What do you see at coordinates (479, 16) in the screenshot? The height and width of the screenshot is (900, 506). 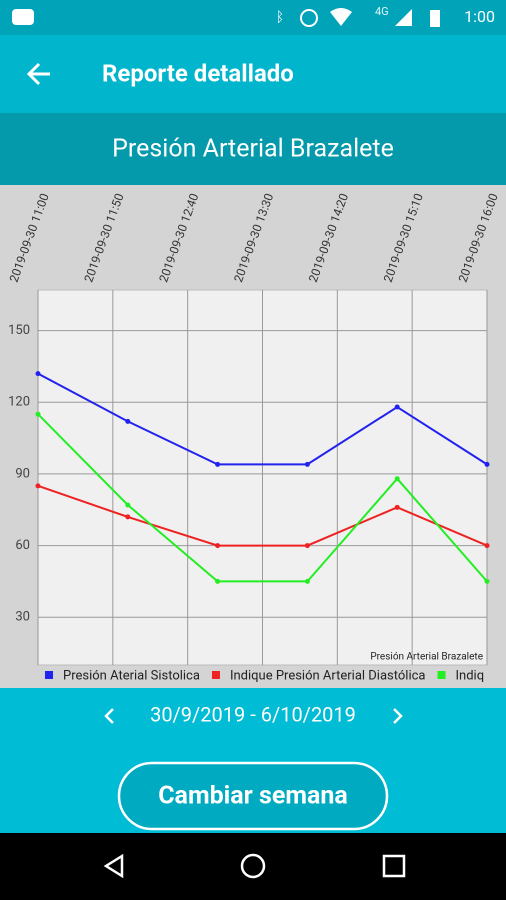 I see `clock: 1:00` at bounding box center [479, 16].